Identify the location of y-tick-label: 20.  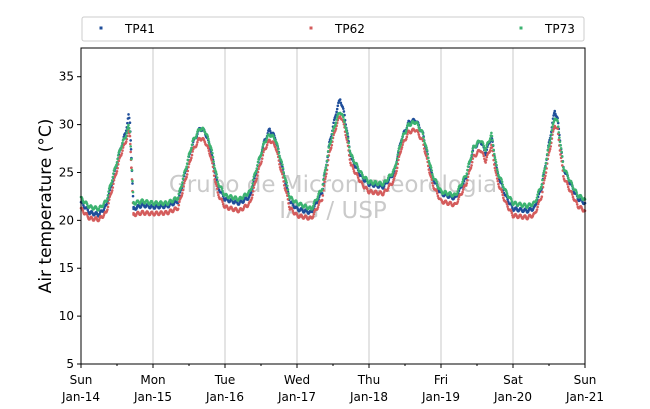
(66, 220).